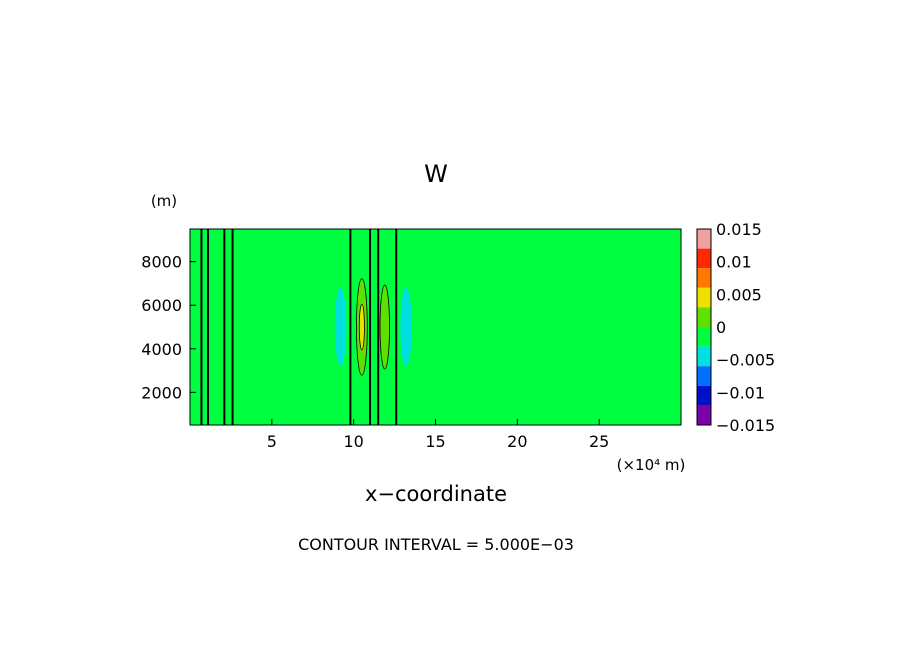  I want to click on x-axis-label: x−coordinate, so click(436, 494).